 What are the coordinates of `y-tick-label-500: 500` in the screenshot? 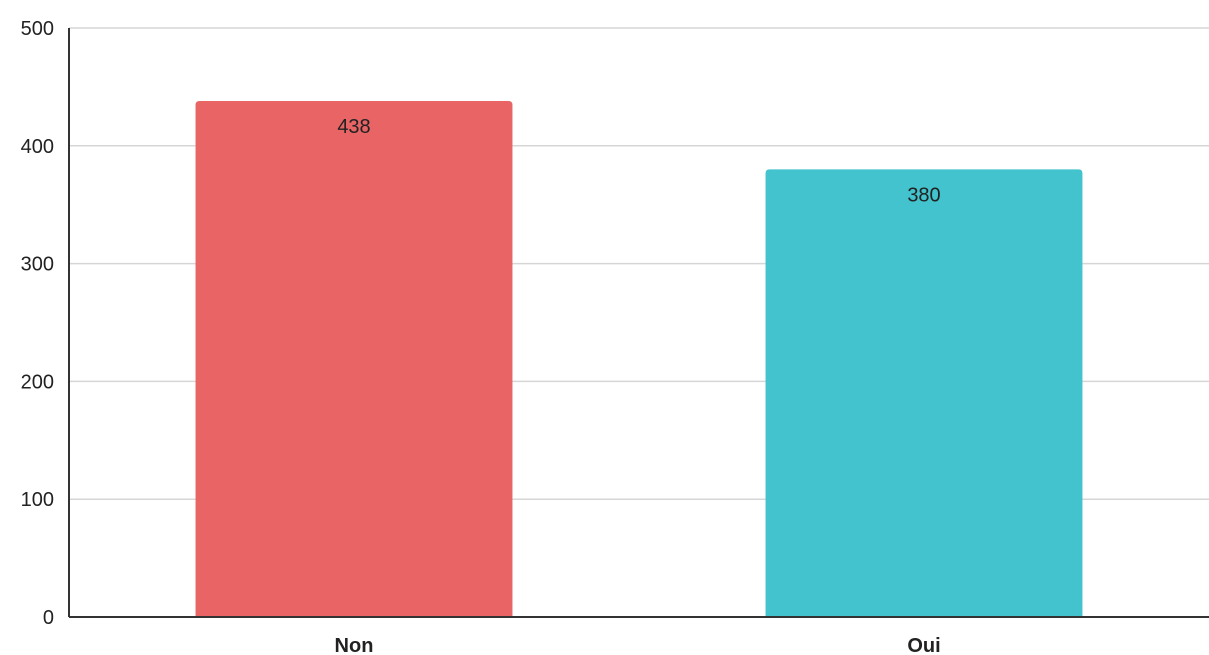 It's located at (37, 29).